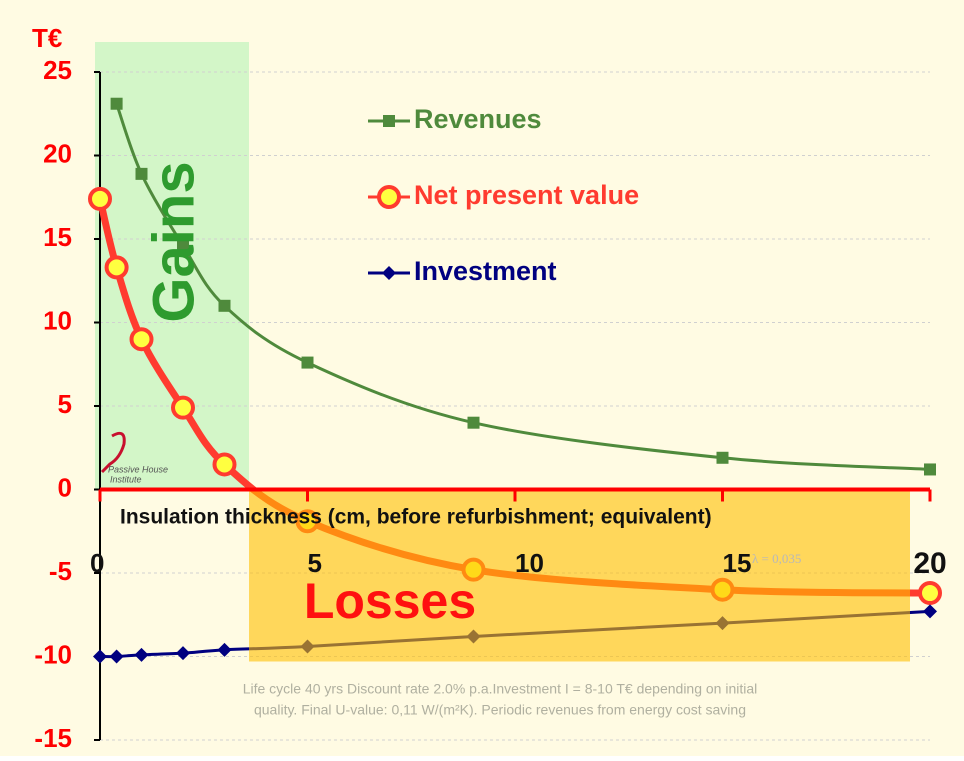 The image size is (964, 761). Describe the element at coordinates (529, 563) in the screenshot. I see `x-tick-label: 10` at that location.